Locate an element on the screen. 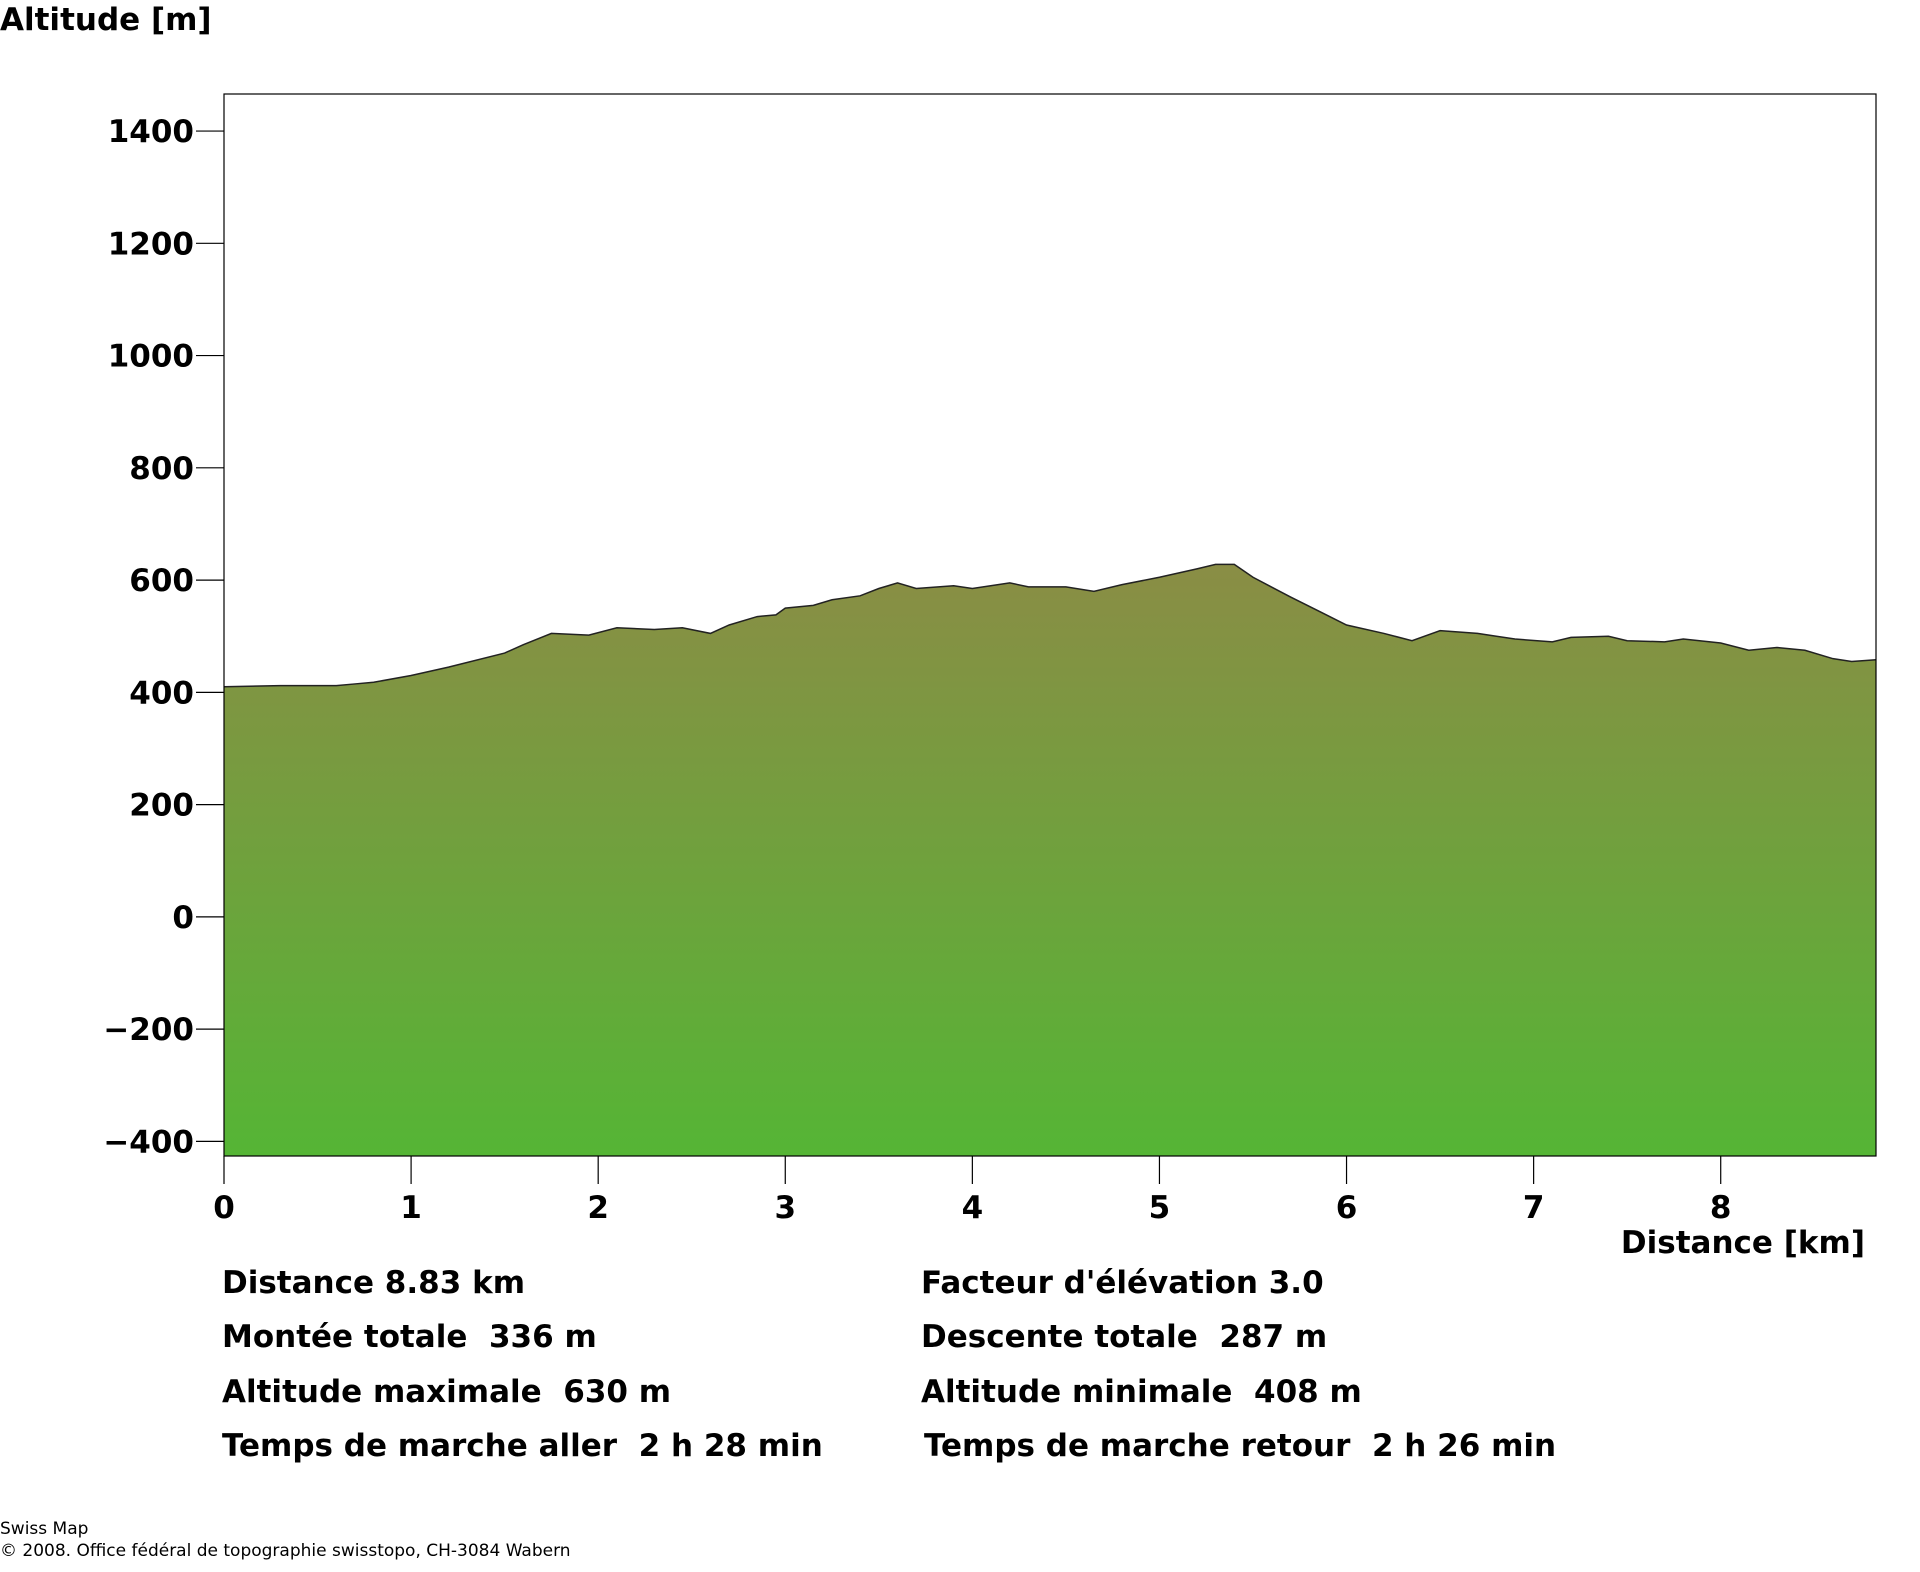 This screenshot has height=1572, width=1920. x-tick-label: 7 is located at coordinates (1534, 1208).